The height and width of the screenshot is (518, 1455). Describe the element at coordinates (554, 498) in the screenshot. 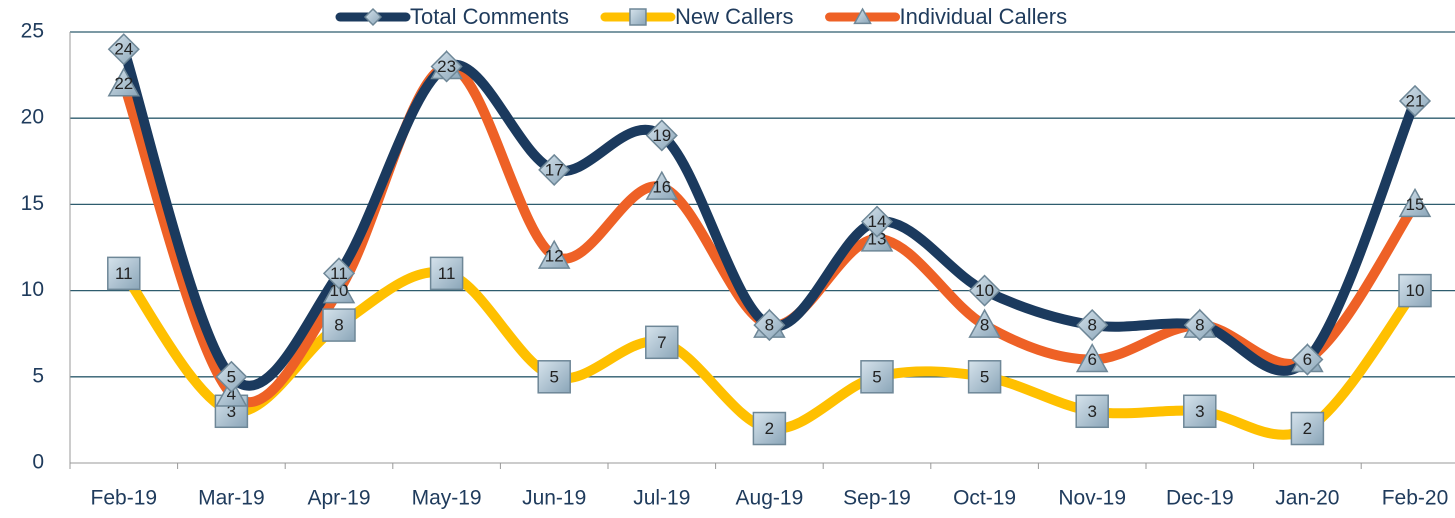

I see `x-tick-label: Jun-19` at that location.